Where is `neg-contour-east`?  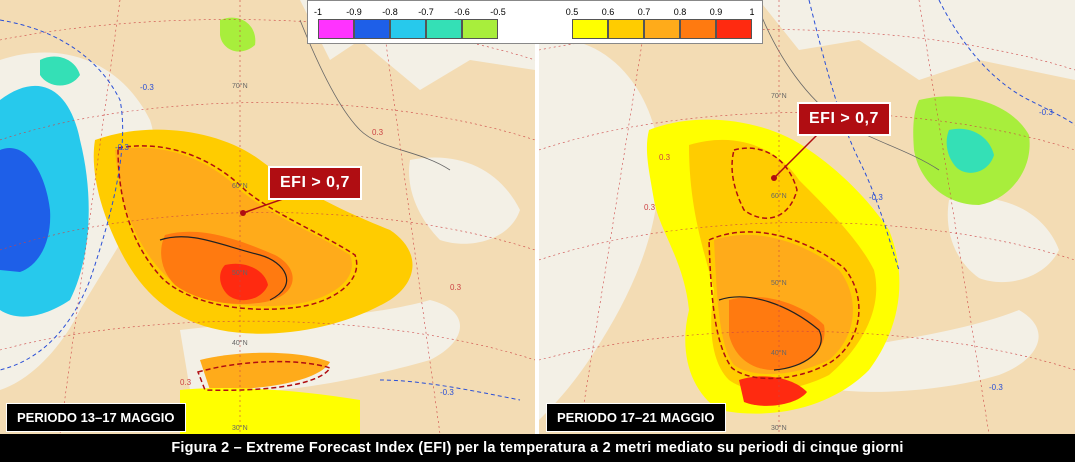 neg-contour-east is located at coordinates (1006, 63).